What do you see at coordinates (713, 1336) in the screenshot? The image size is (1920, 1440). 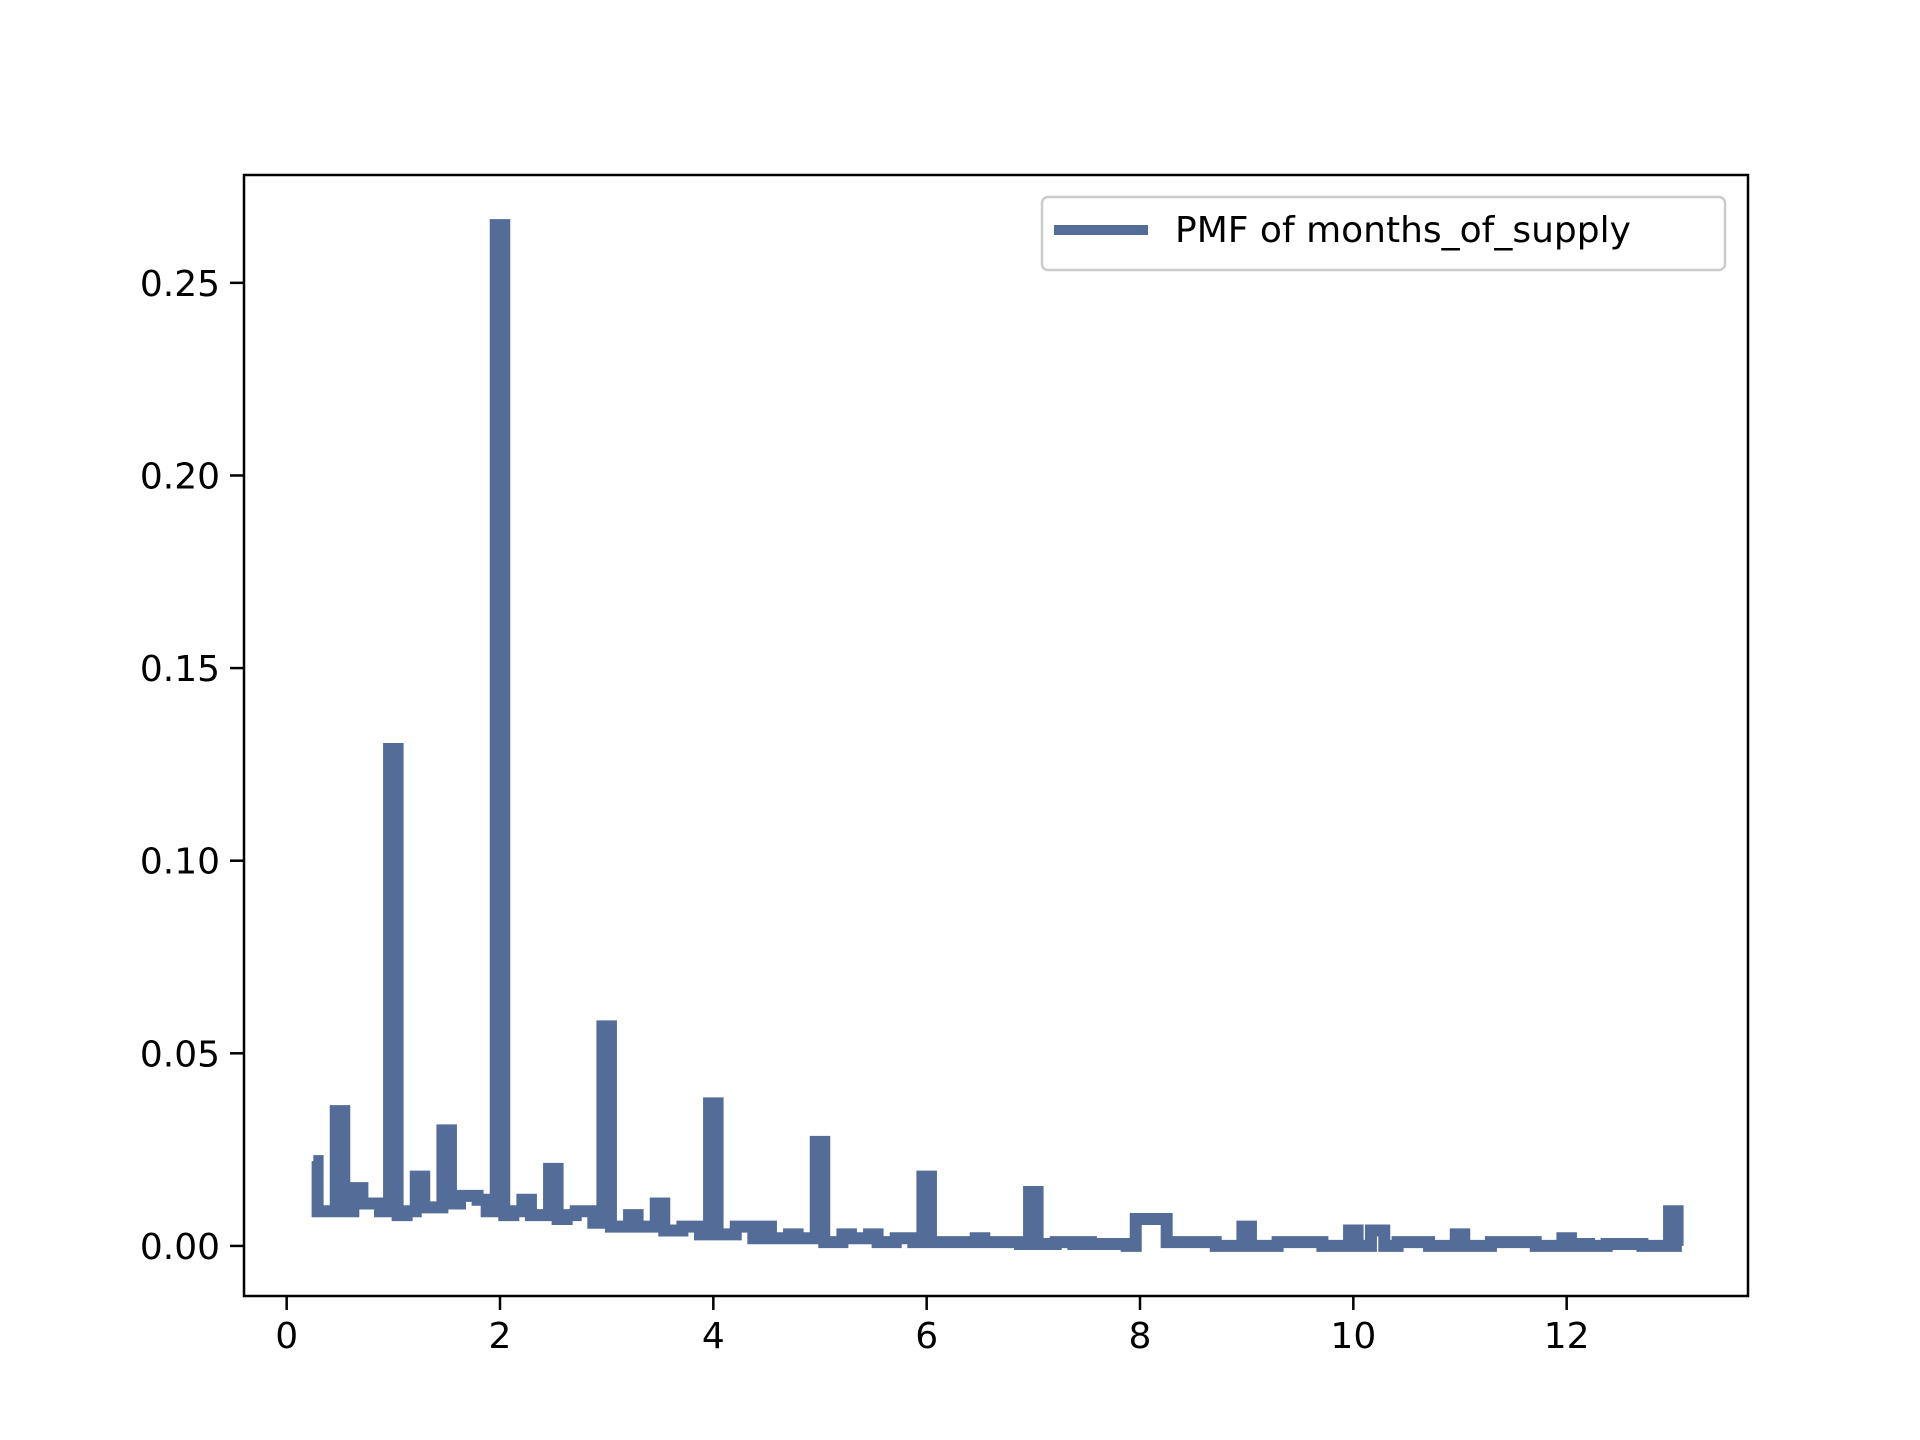 I see `x-tick-label: 4` at bounding box center [713, 1336].